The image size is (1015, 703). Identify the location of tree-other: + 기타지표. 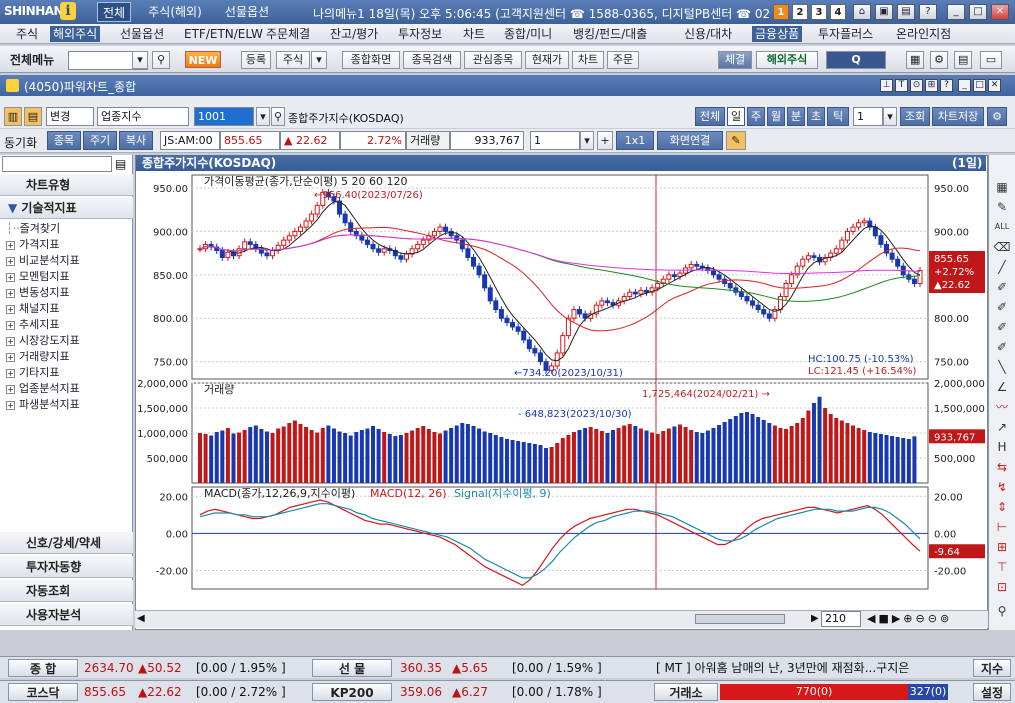
(33, 372).